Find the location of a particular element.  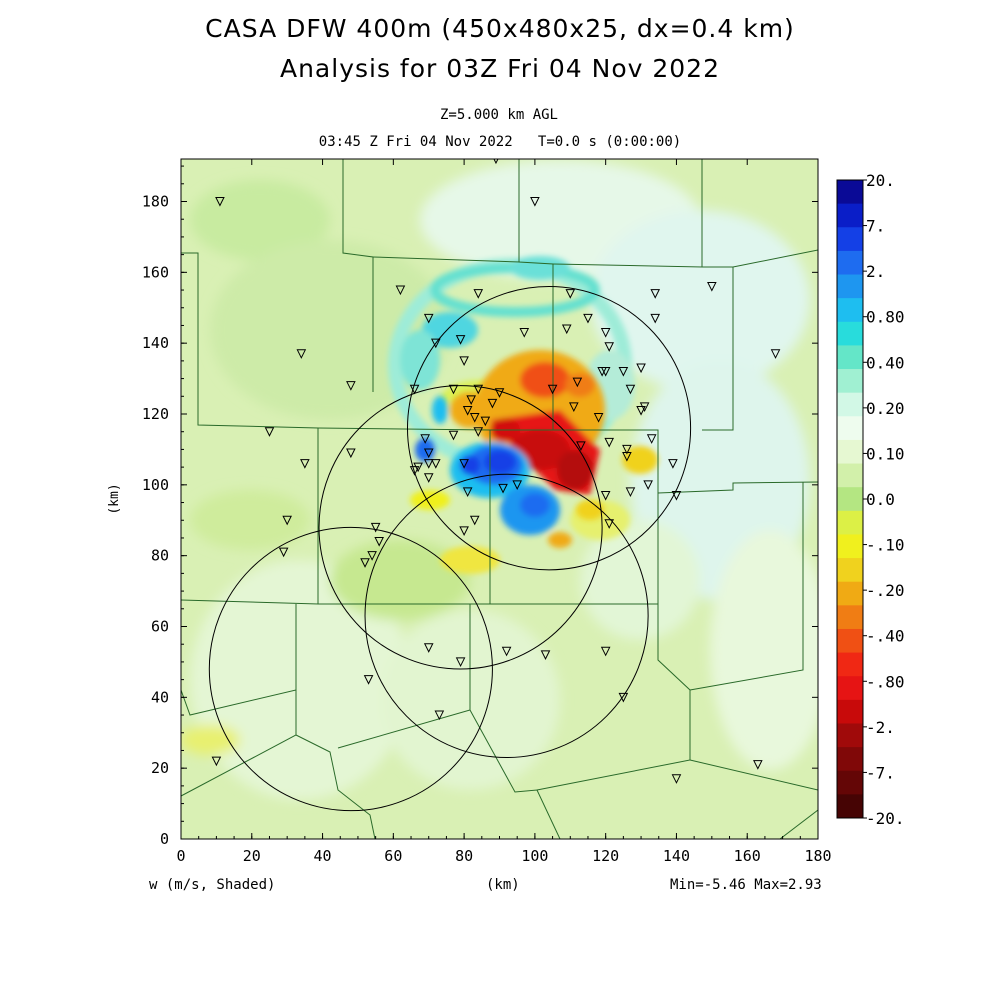

y-tick-label: 160 is located at coordinates (155, 272).